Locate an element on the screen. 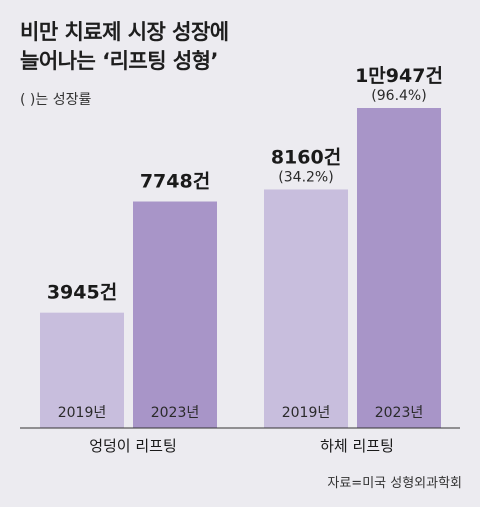 The width and height of the screenshot is (480, 507). value-label: 1만947건 is located at coordinates (399, 76).